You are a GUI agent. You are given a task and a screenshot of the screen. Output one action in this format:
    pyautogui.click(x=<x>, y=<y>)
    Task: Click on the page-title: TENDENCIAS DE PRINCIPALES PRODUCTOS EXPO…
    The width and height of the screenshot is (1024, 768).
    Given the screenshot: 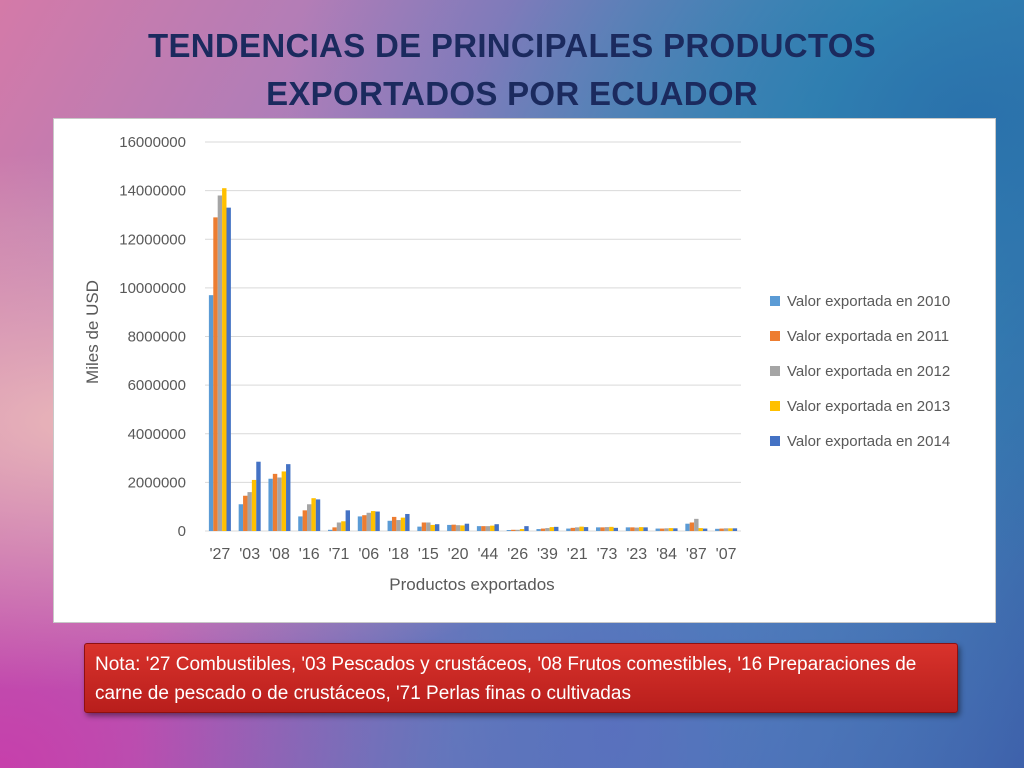 What is the action you would take?
    pyautogui.click(x=512, y=70)
    